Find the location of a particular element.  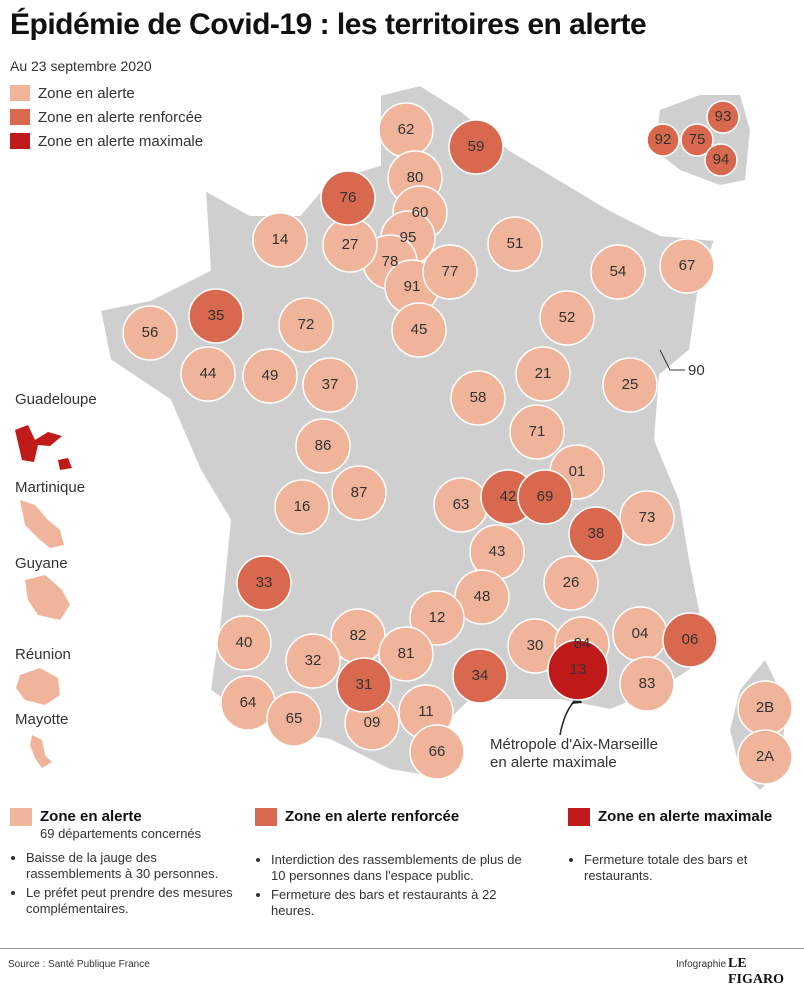

department-code: 83 is located at coordinates (647, 683).